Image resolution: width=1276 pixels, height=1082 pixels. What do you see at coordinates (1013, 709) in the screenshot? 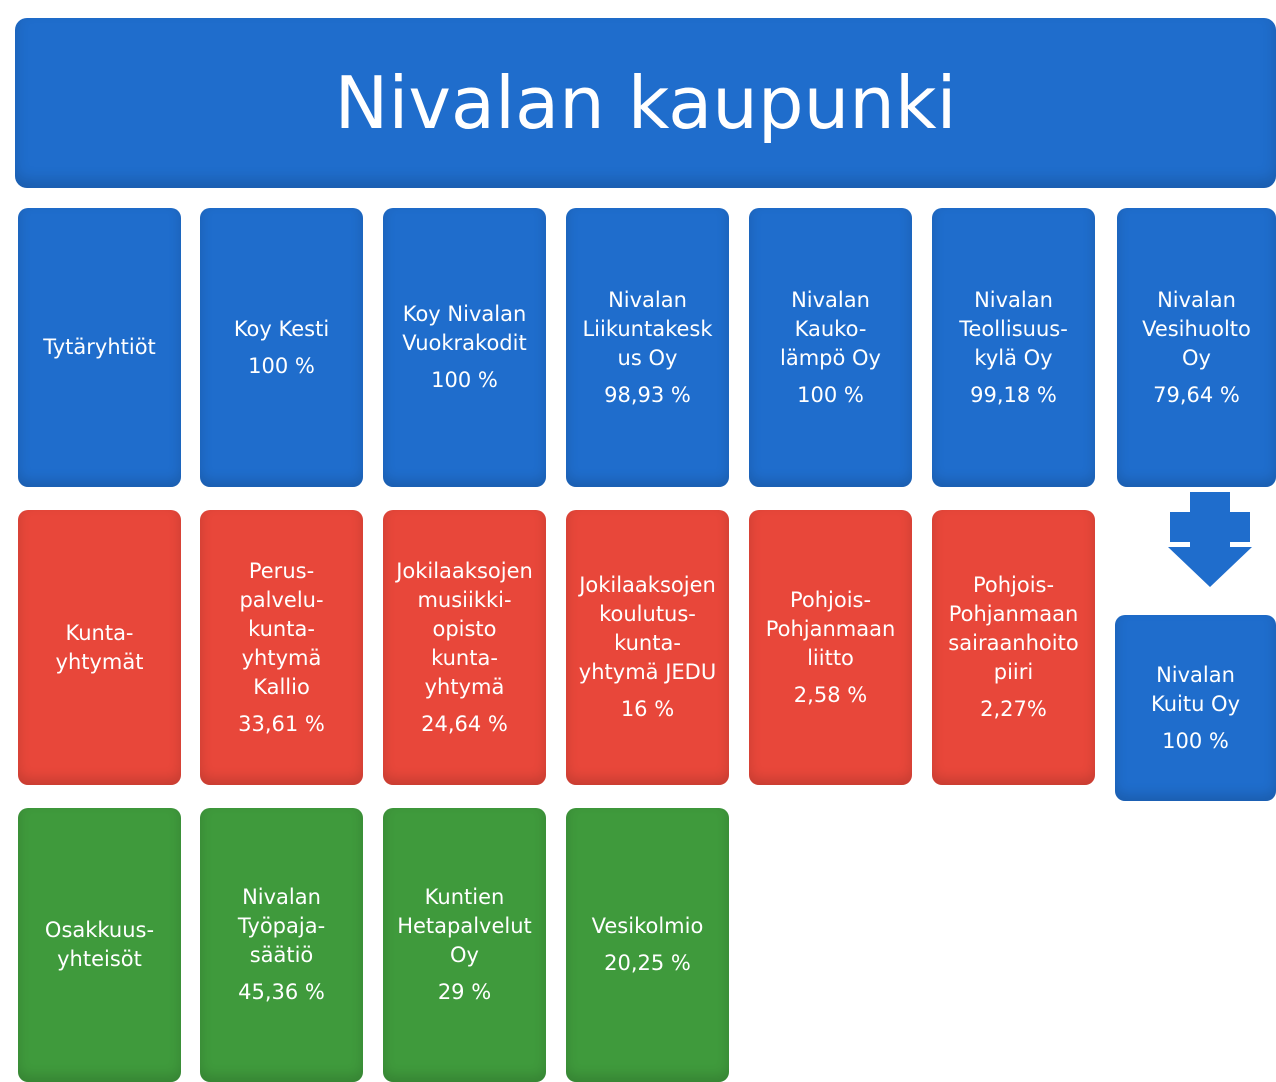
I see `box-text: 2,27%` at bounding box center [1013, 709].